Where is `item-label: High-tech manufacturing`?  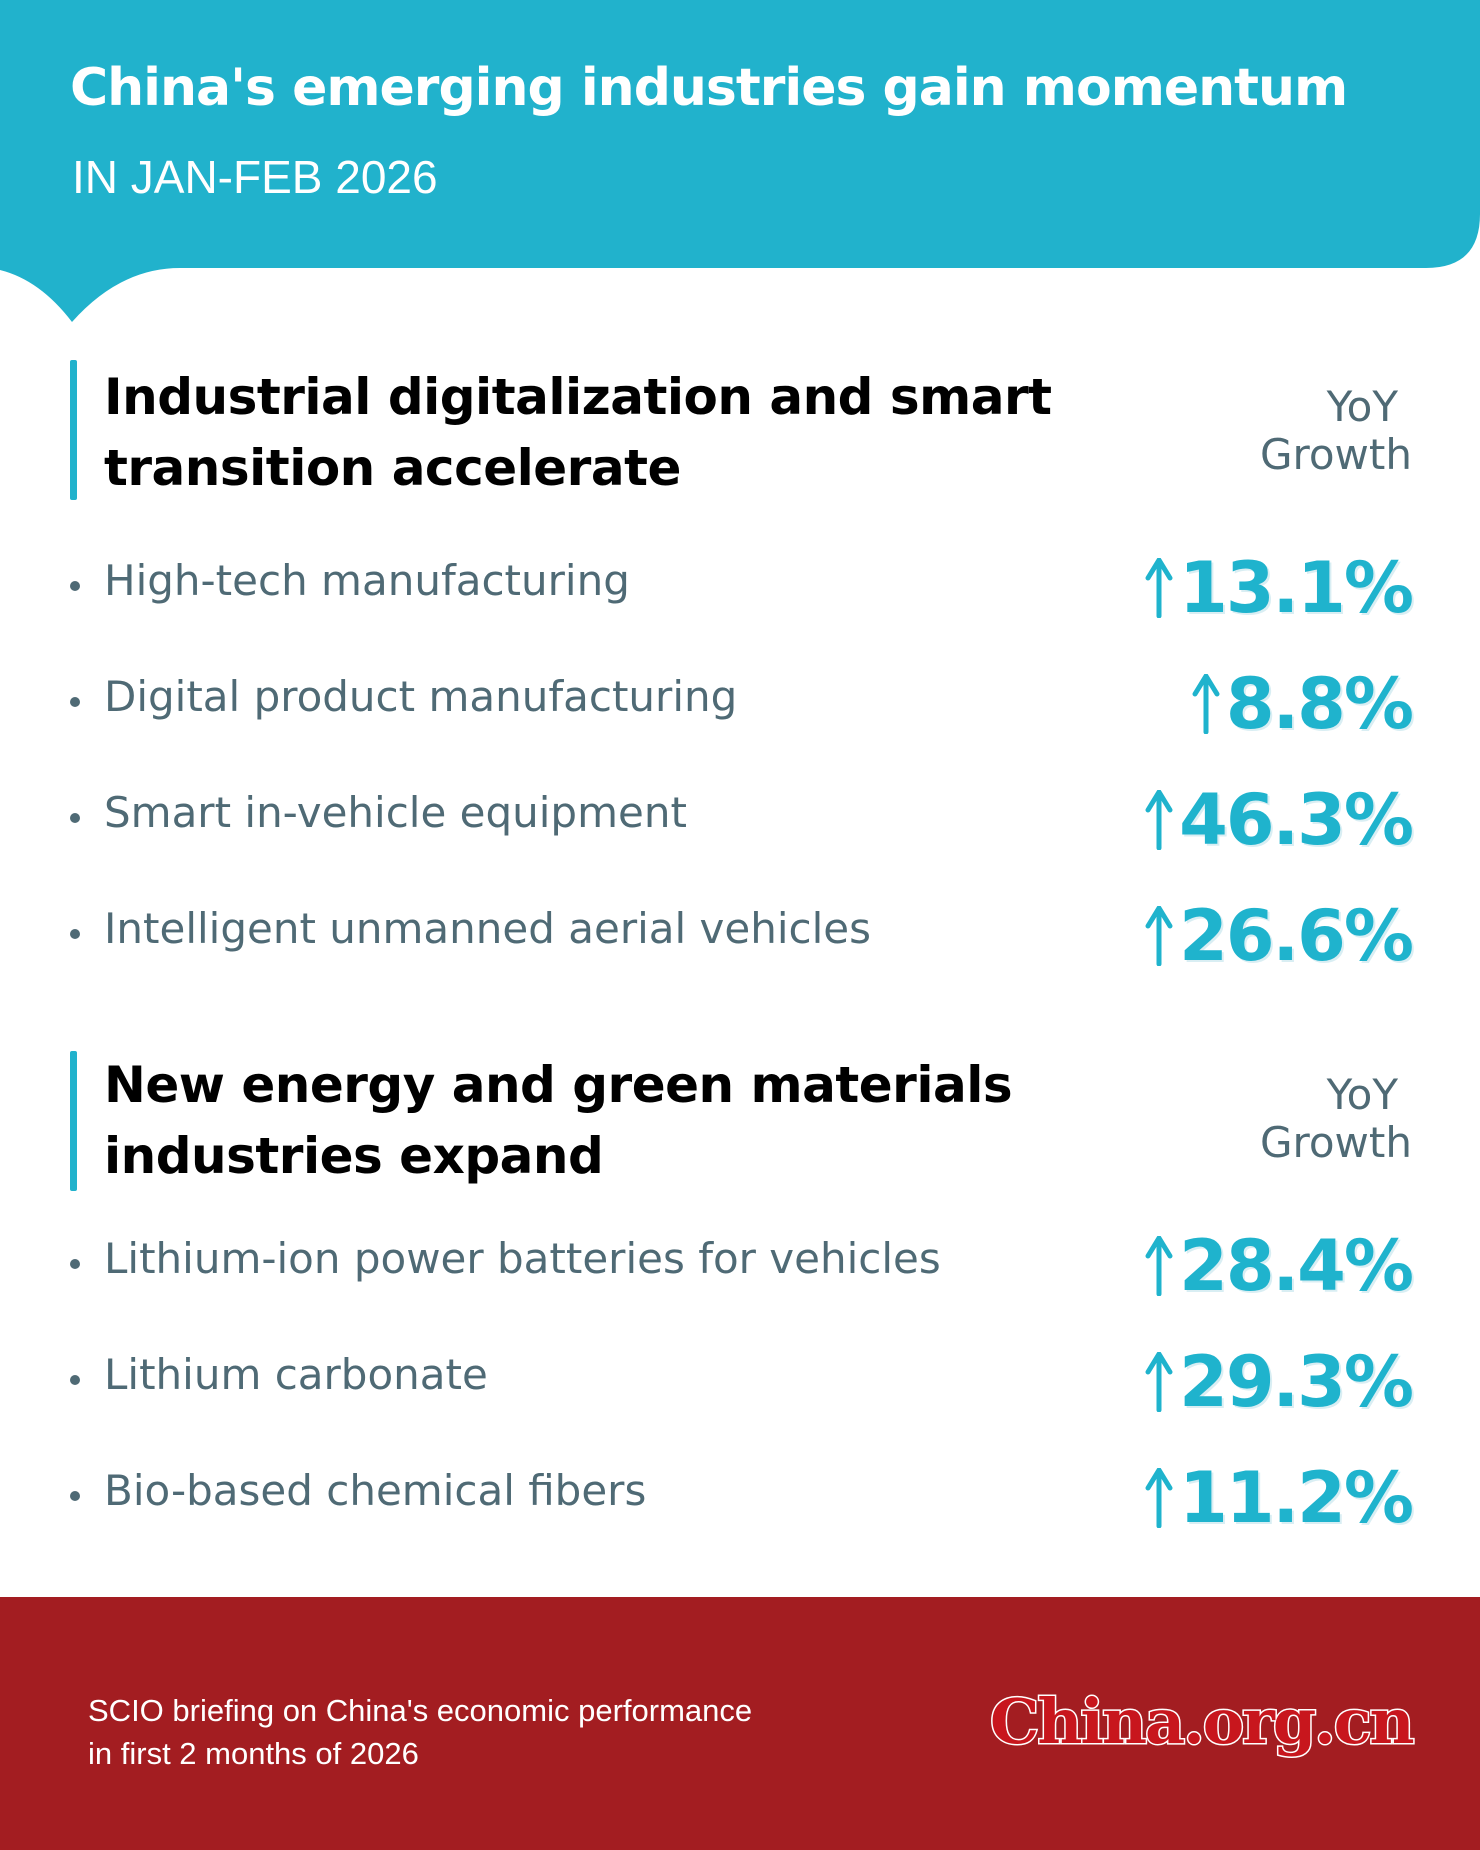
item-label: High-tech manufacturing is located at coordinates (367, 580).